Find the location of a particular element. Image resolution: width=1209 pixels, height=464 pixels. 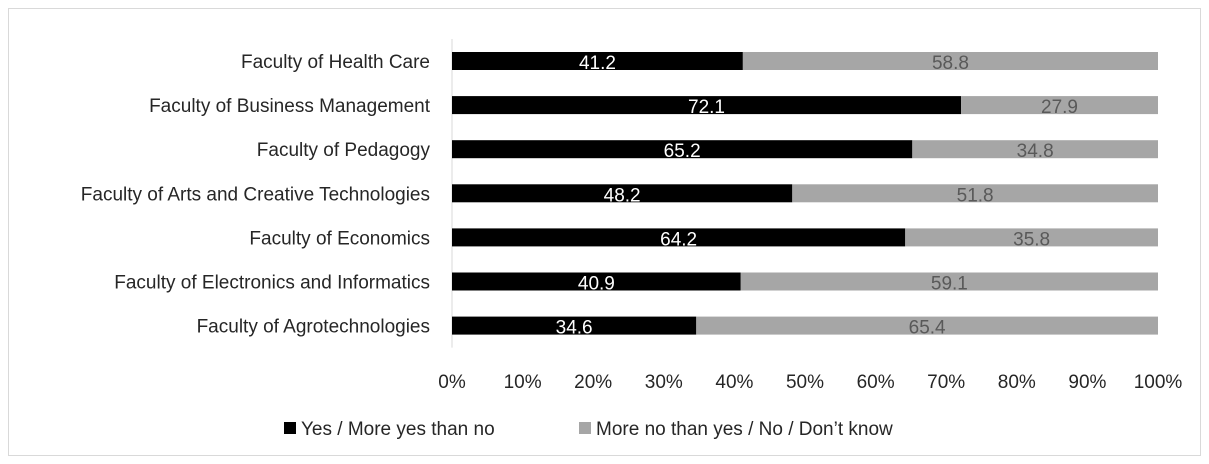

category-label: Faculty of Health Care is located at coordinates (335, 62).